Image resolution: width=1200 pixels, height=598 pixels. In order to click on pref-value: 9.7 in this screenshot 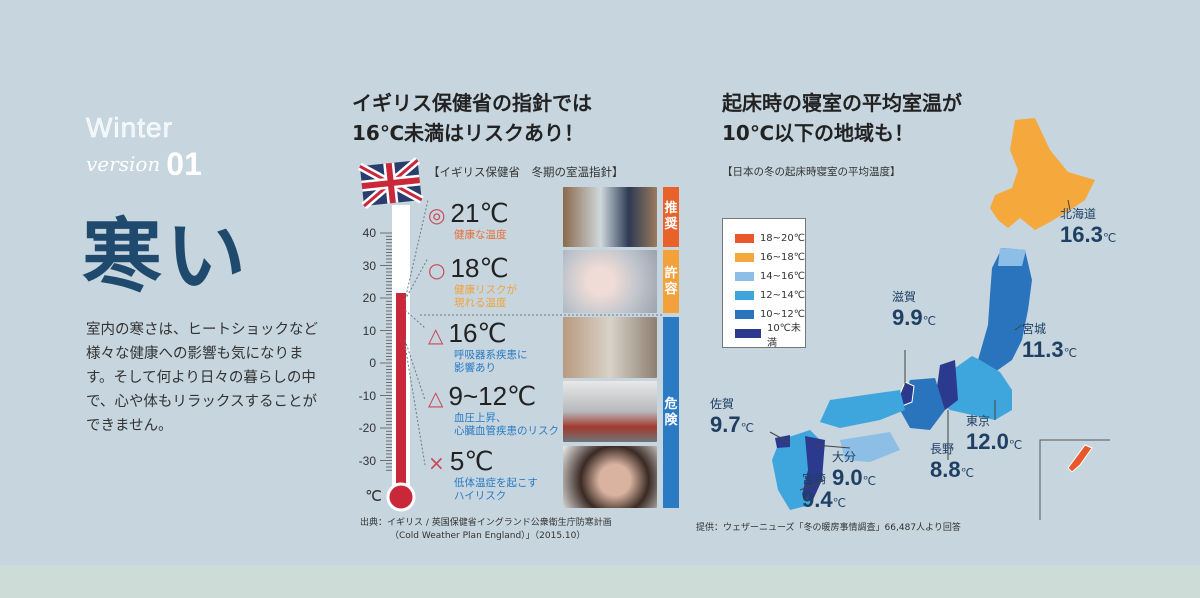, I will do `click(725, 424)`.